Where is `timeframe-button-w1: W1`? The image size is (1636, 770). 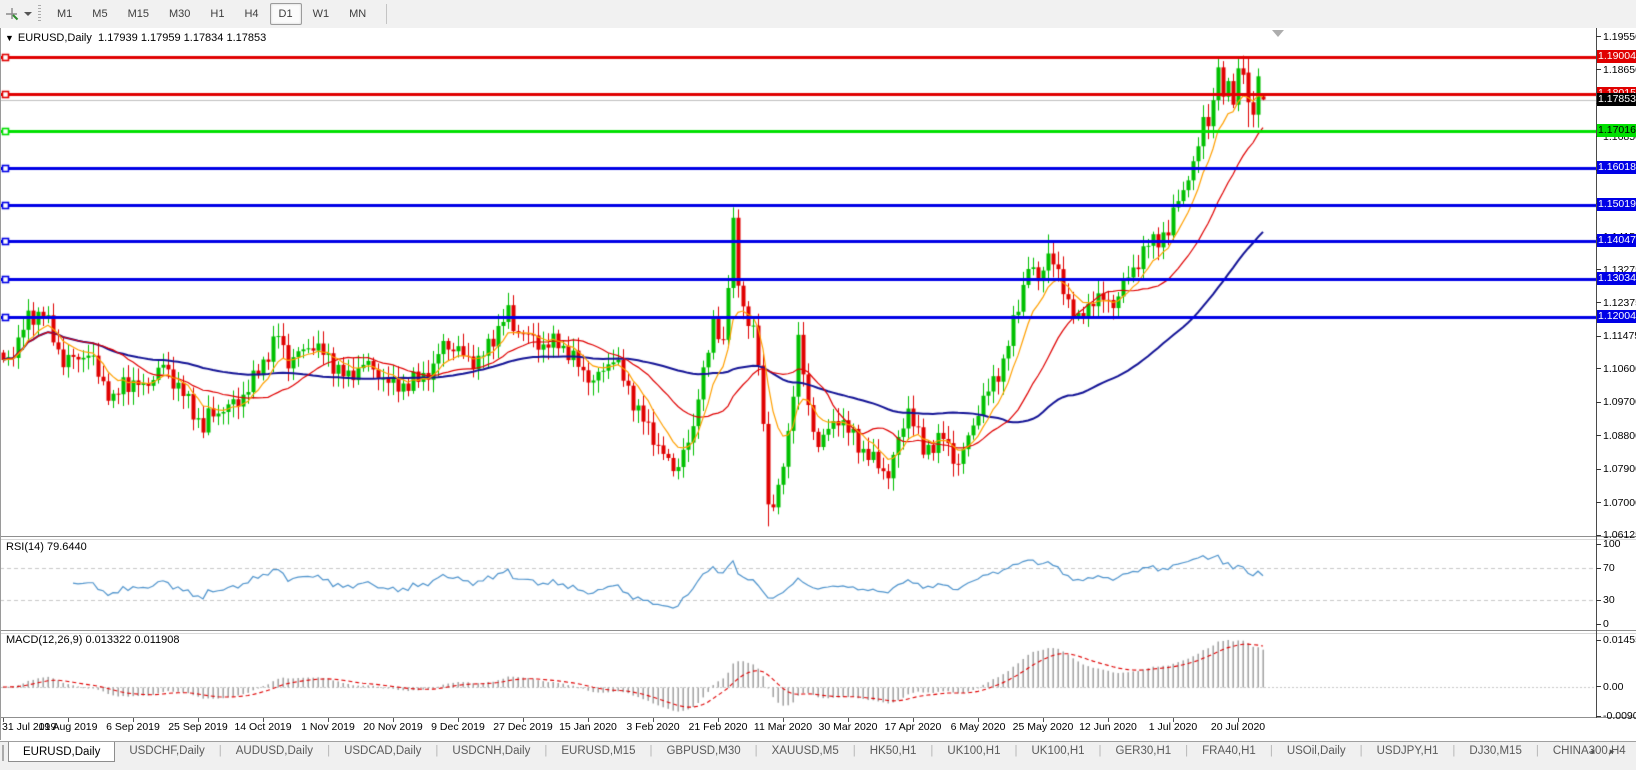
timeframe-button-w1: W1 is located at coordinates (321, 14).